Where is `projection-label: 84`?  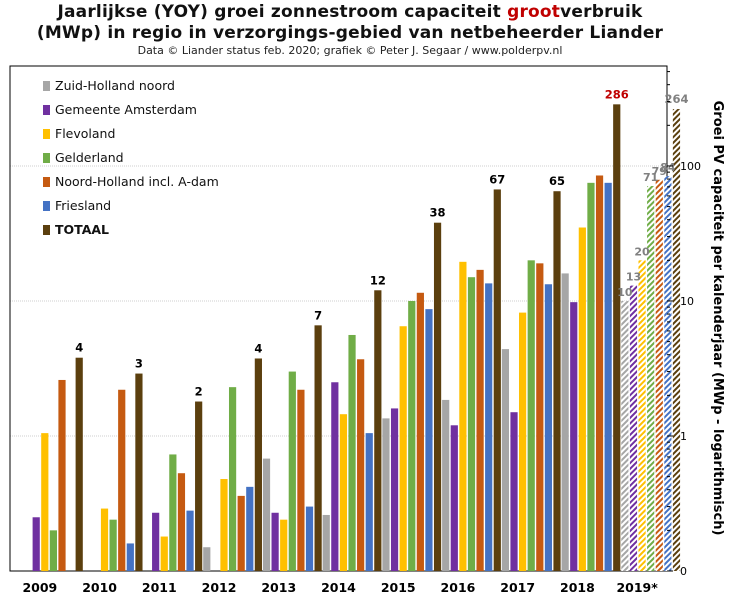 projection-label: 84 is located at coordinates (668, 167).